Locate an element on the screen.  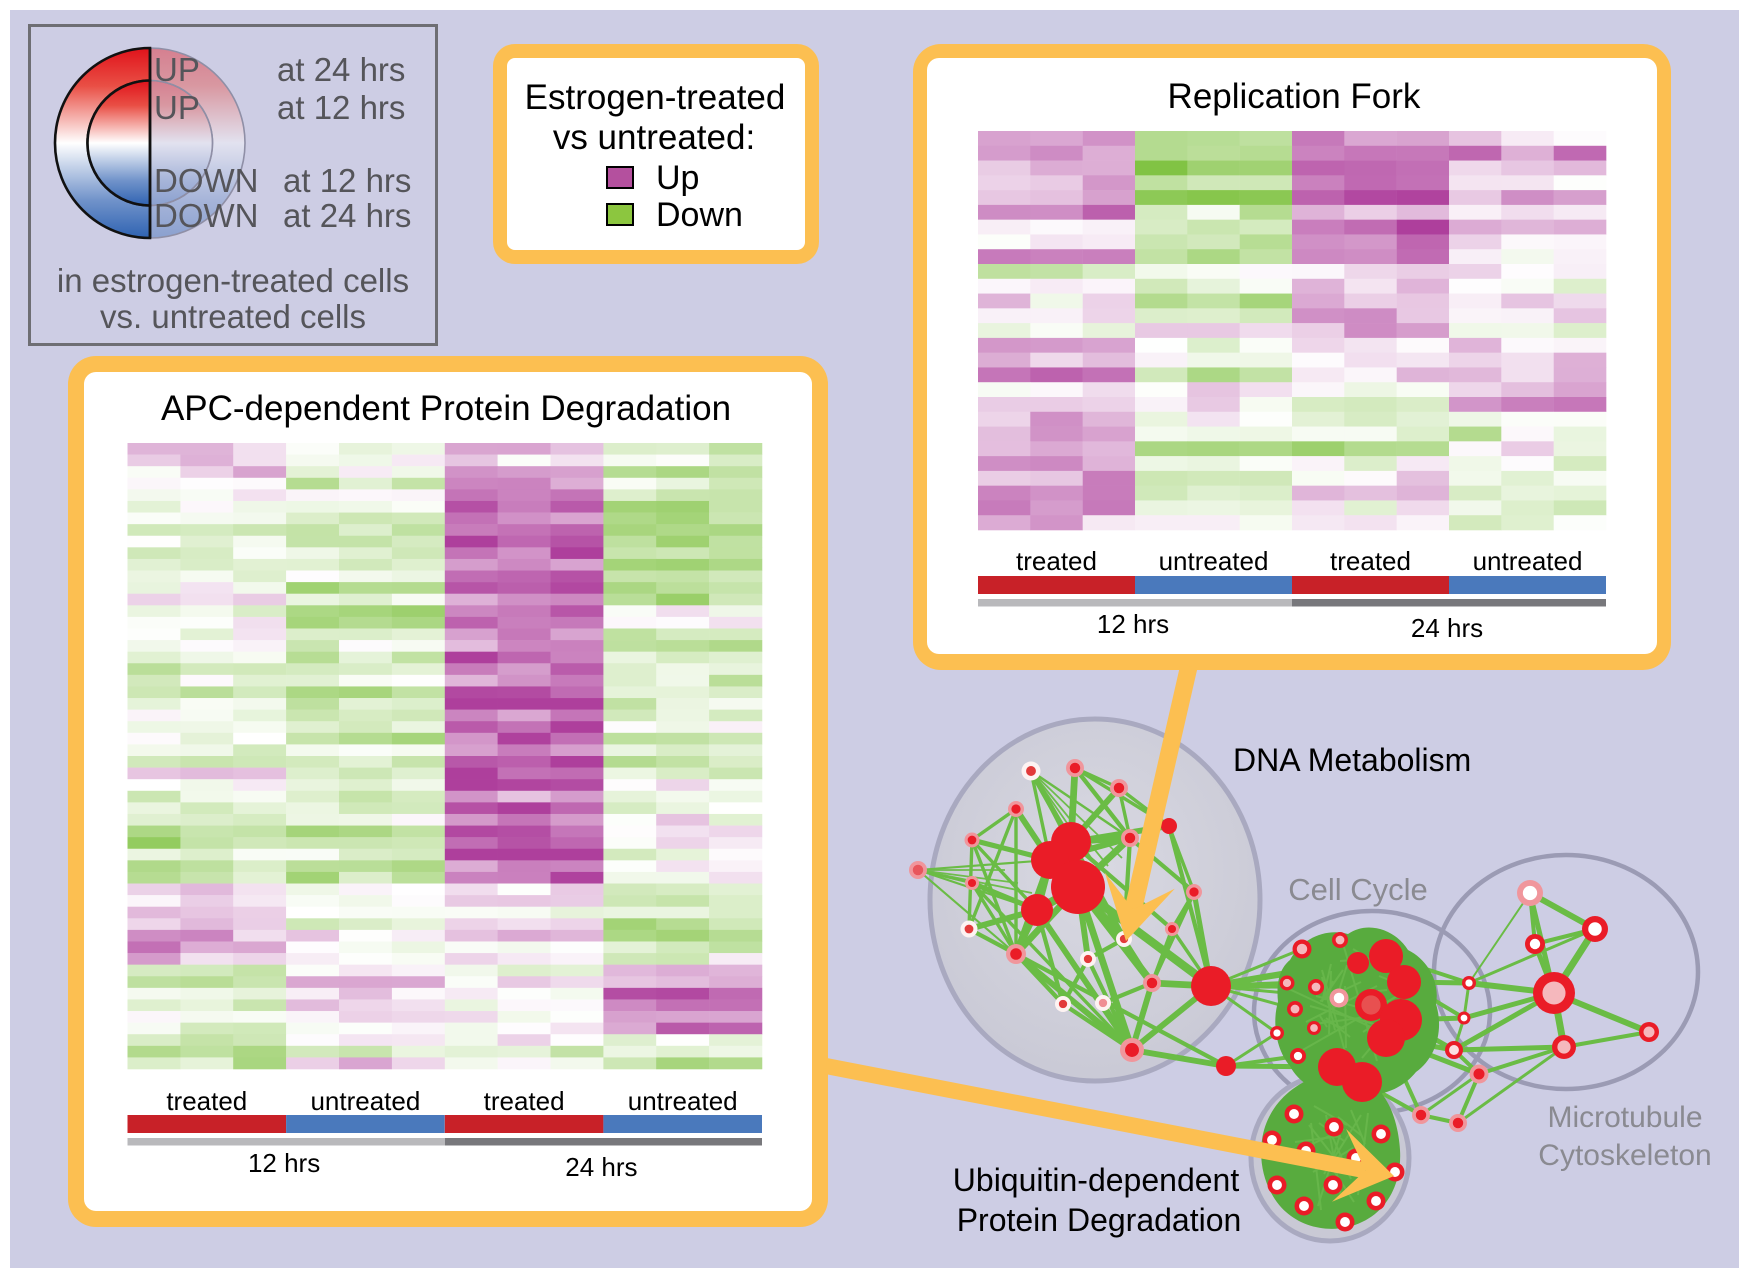
svg-text: in estrogen-treated cells is located at coordinates (233, 280).